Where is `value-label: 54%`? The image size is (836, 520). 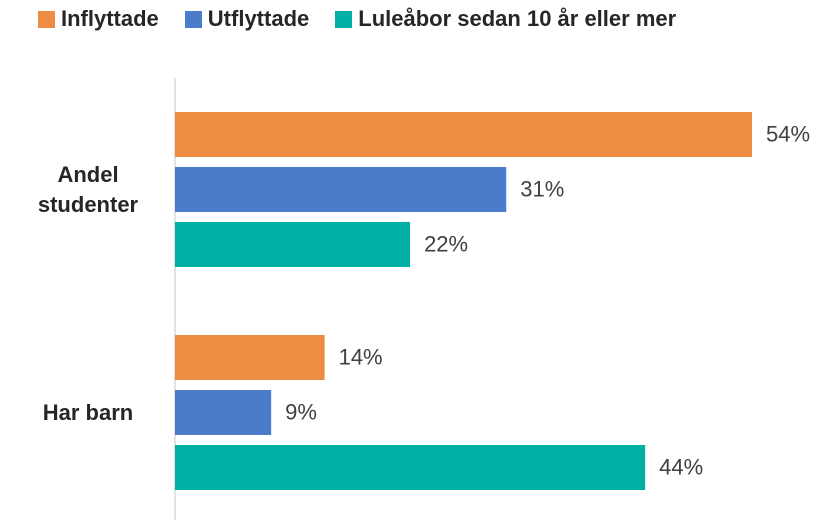
value-label: 54% is located at coordinates (788, 133).